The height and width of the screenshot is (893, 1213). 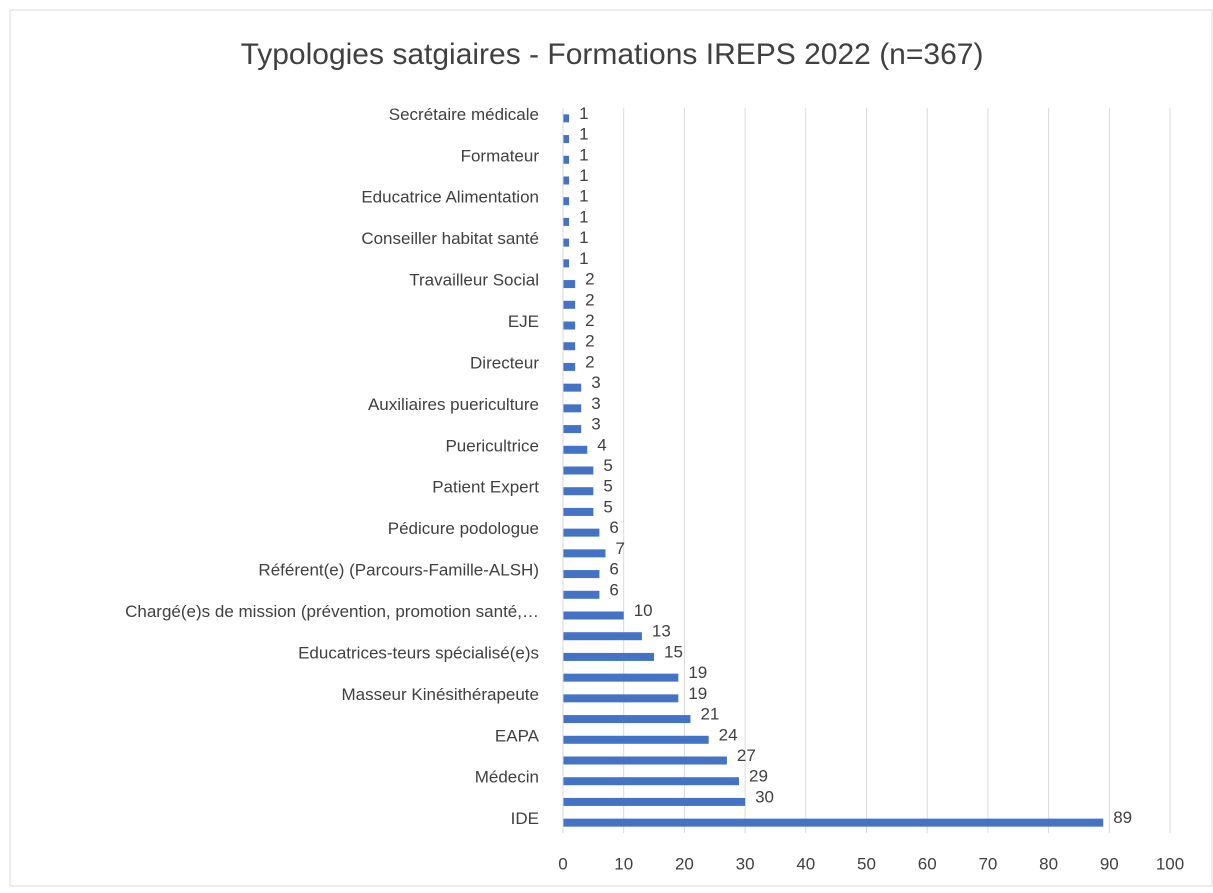 I want to click on y-tick-label: Directeur, so click(x=504, y=362).